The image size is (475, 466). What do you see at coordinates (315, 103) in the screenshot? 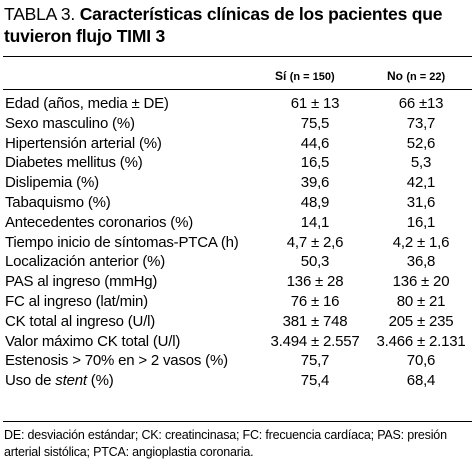
I see `value-si: 61 ± 13` at bounding box center [315, 103].